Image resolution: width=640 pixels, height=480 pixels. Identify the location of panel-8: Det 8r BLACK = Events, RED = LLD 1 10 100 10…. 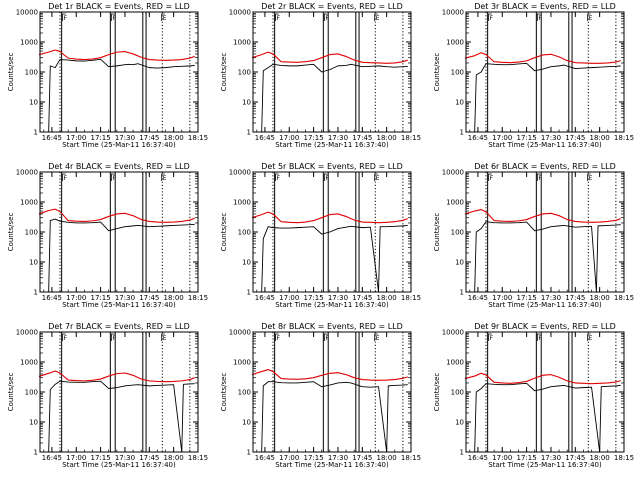
(320, 395).